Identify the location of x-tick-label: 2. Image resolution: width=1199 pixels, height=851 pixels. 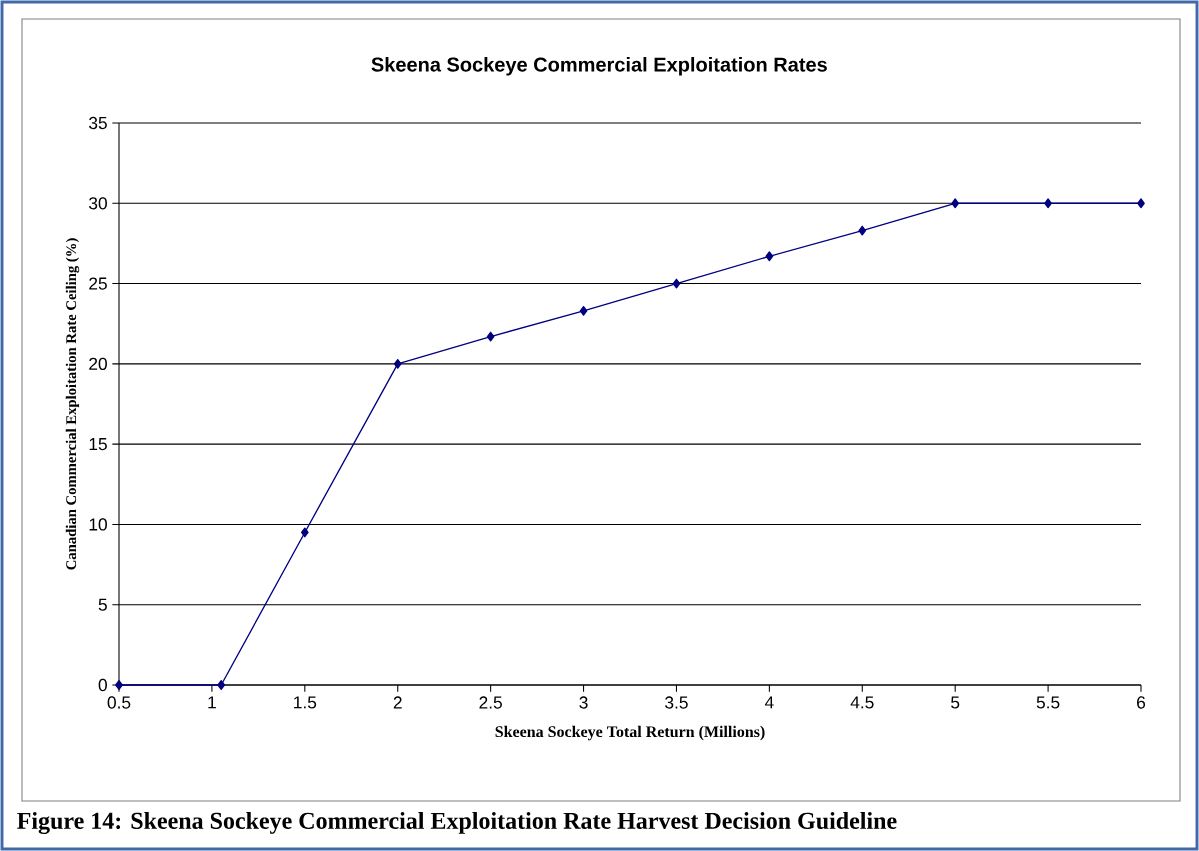
(397, 702).